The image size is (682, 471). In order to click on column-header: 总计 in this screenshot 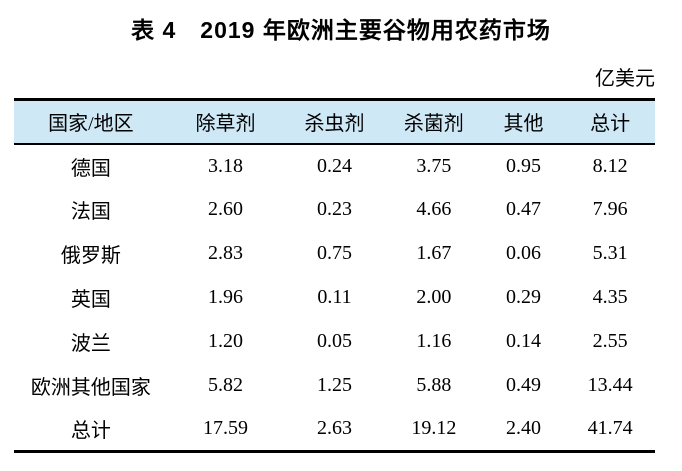, I will do `click(610, 124)`.